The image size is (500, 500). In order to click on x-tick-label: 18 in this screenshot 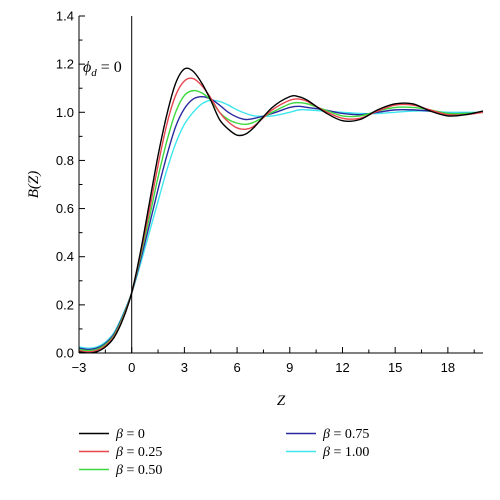, I will do `click(448, 367)`.